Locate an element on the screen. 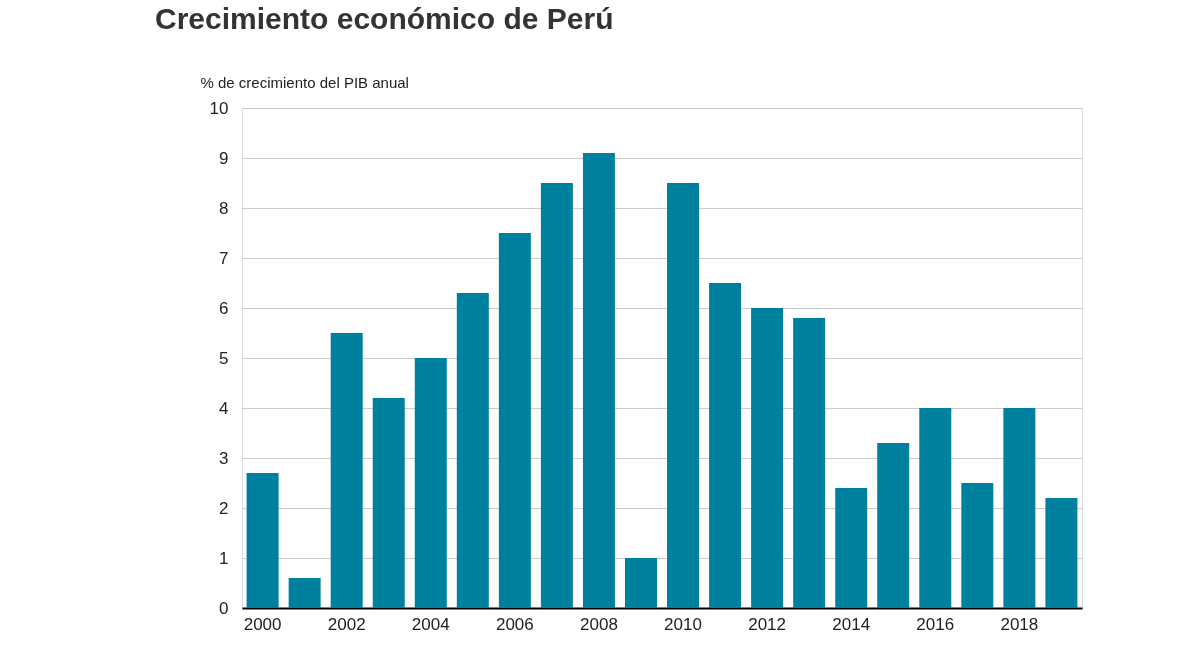 The image size is (1200, 660). y-tick-label: 8 is located at coordinates (224, 208).